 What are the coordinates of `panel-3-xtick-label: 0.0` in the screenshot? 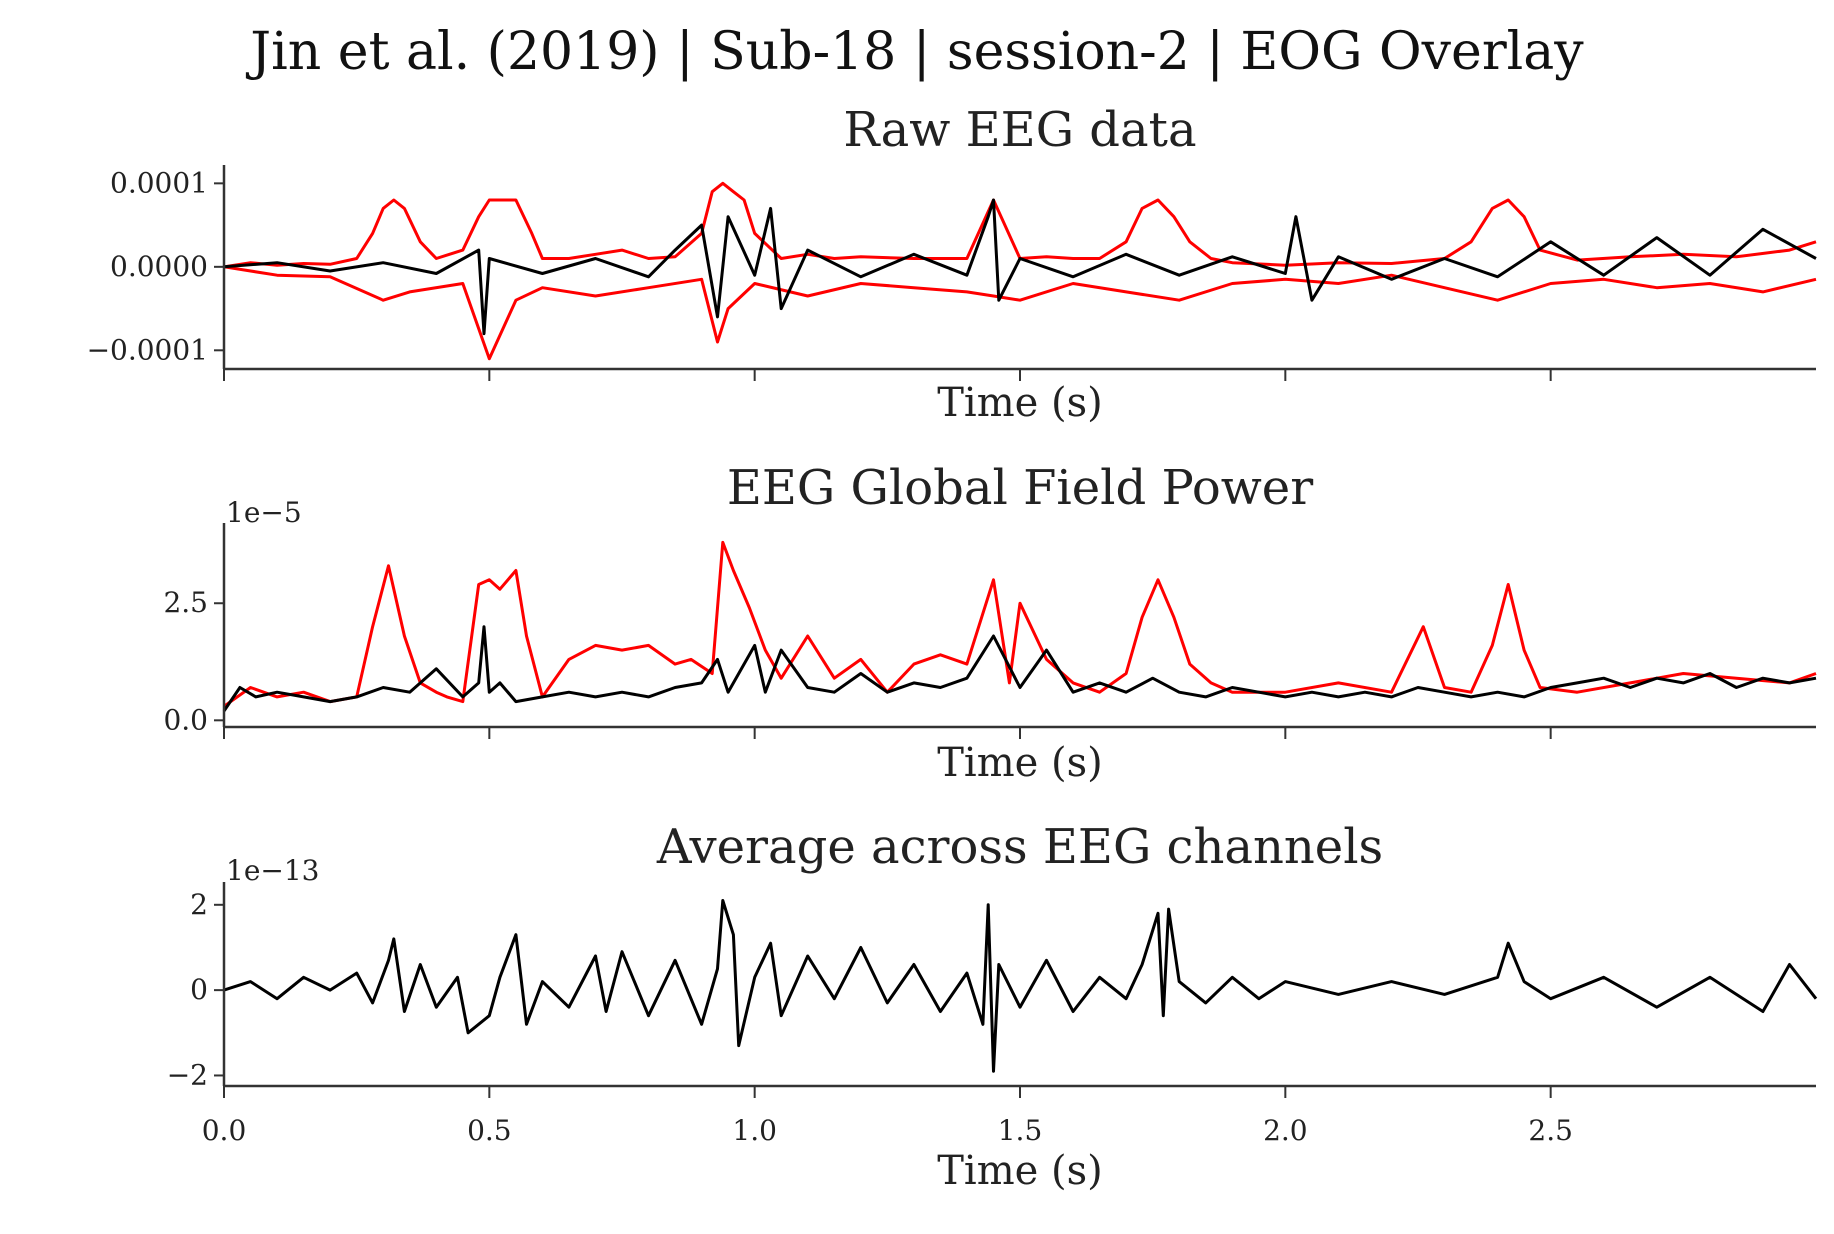 It's located at (224, 1130).